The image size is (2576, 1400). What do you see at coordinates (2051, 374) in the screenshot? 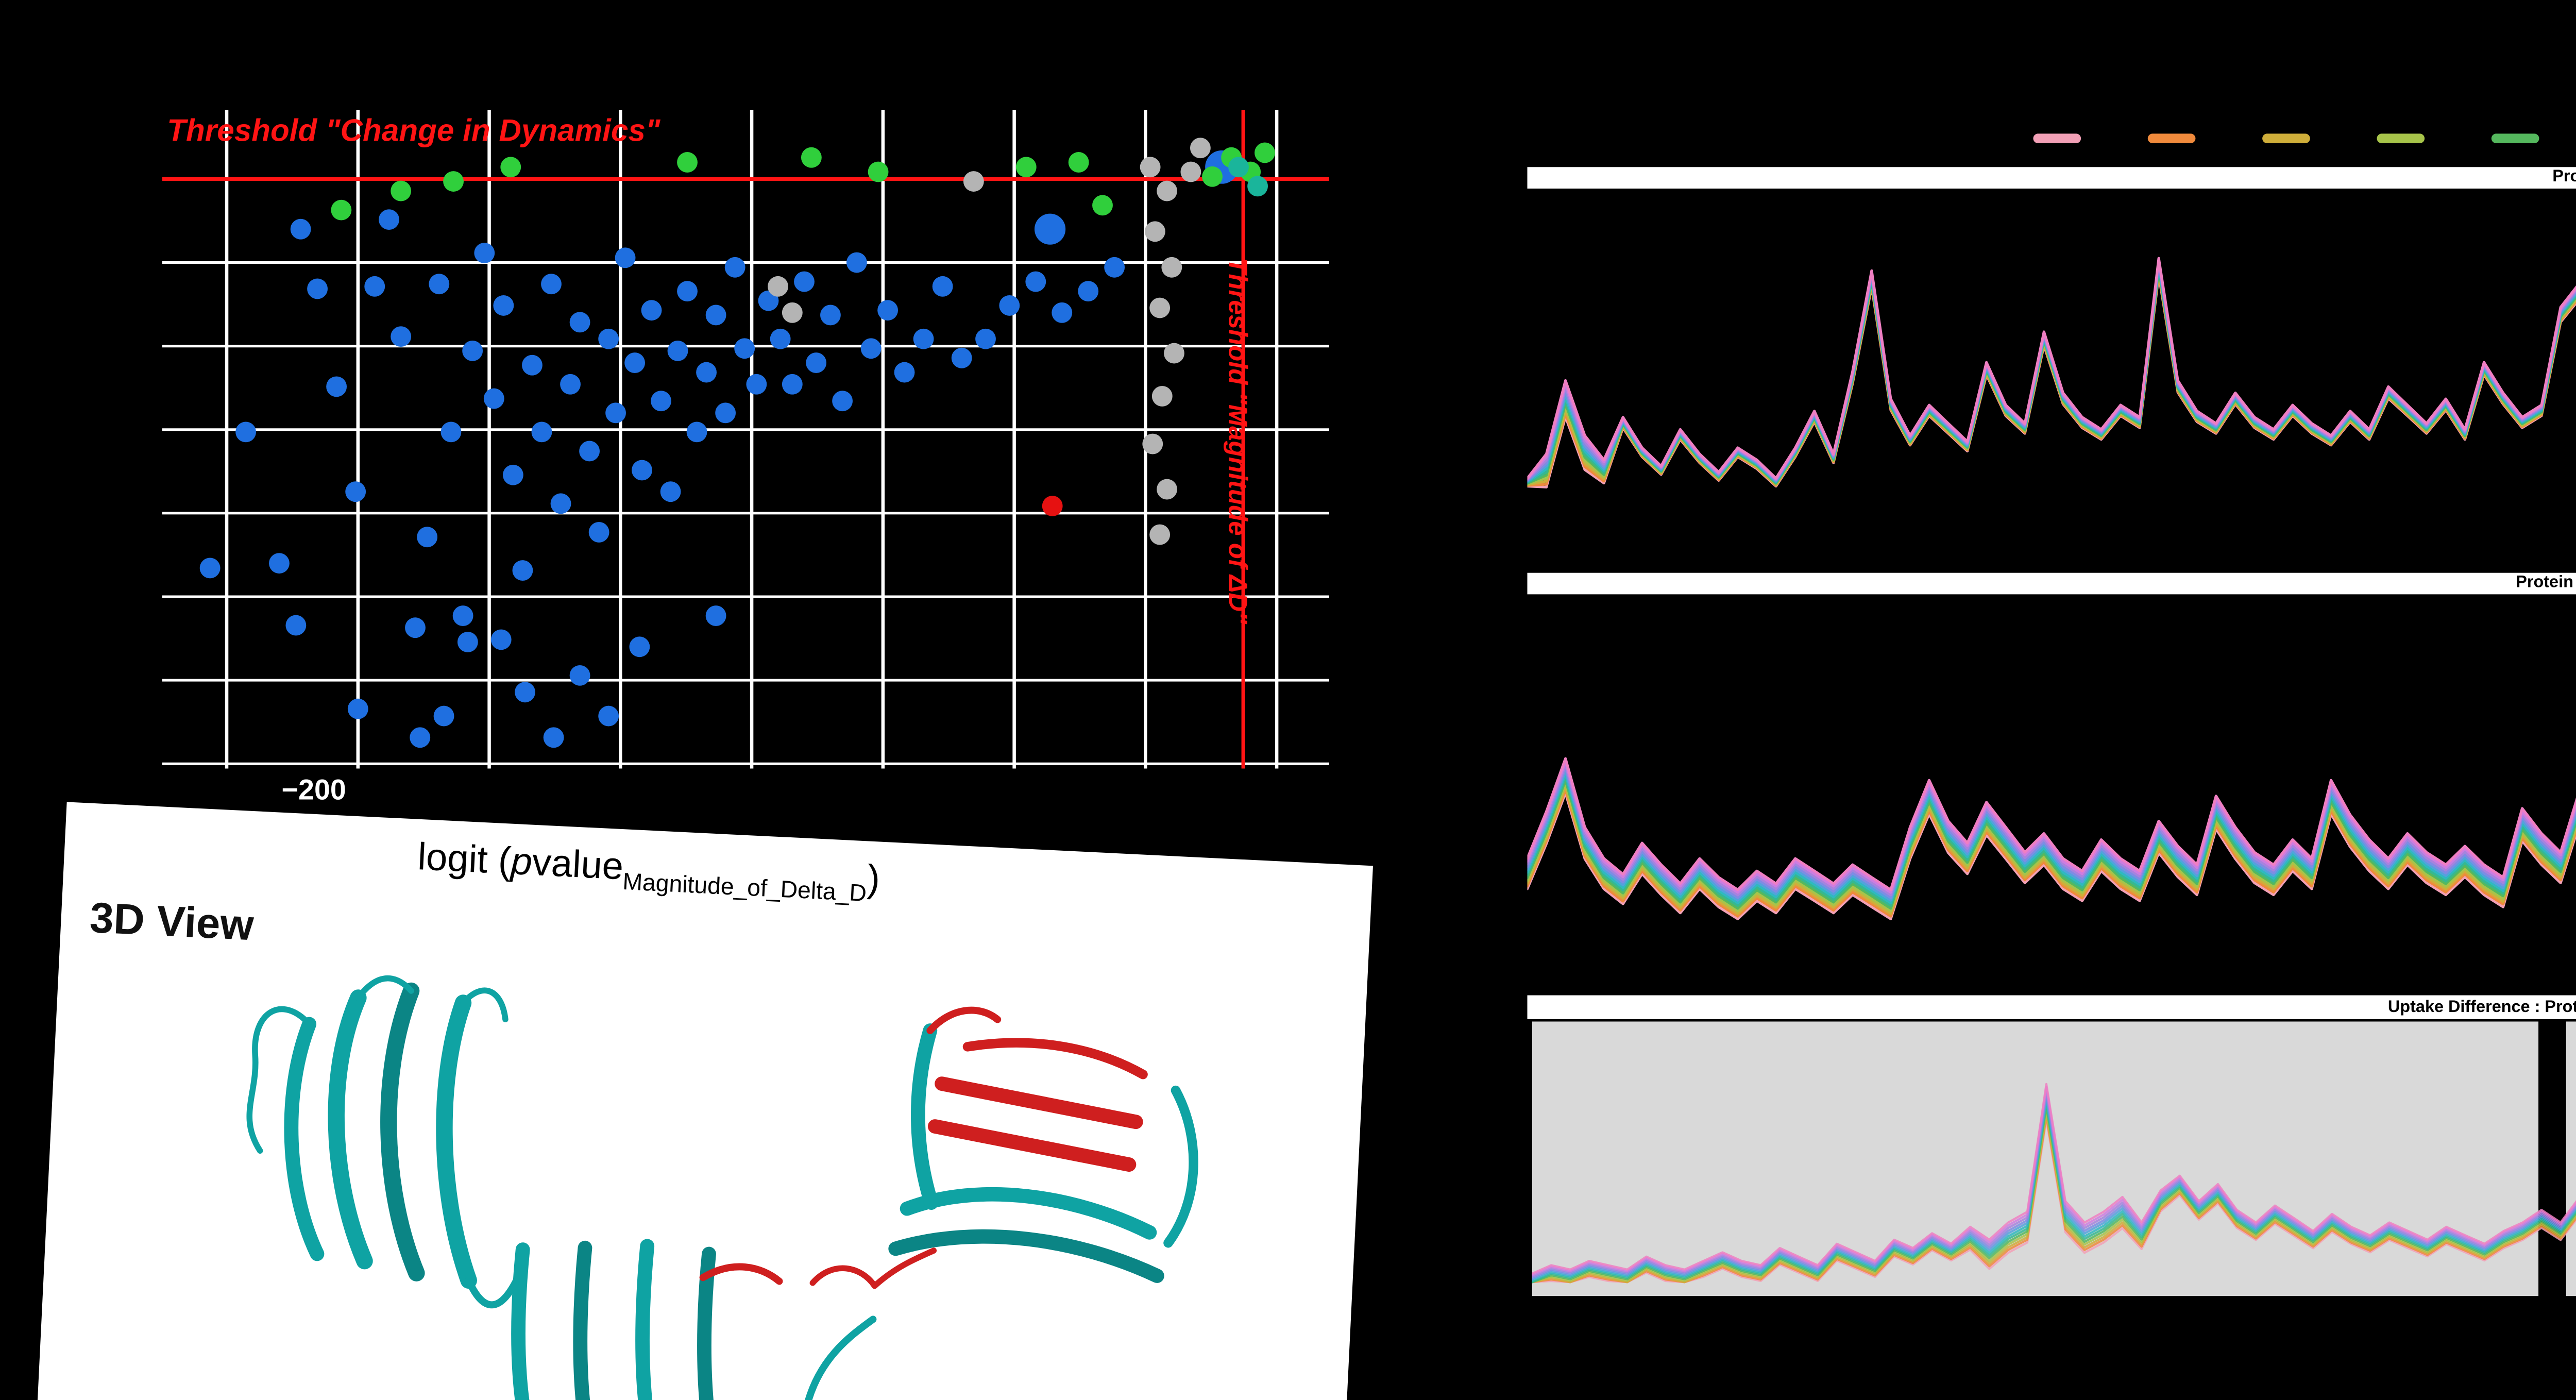
I see `uptake-chart-protein-a` at bounding box center [2051, 374].